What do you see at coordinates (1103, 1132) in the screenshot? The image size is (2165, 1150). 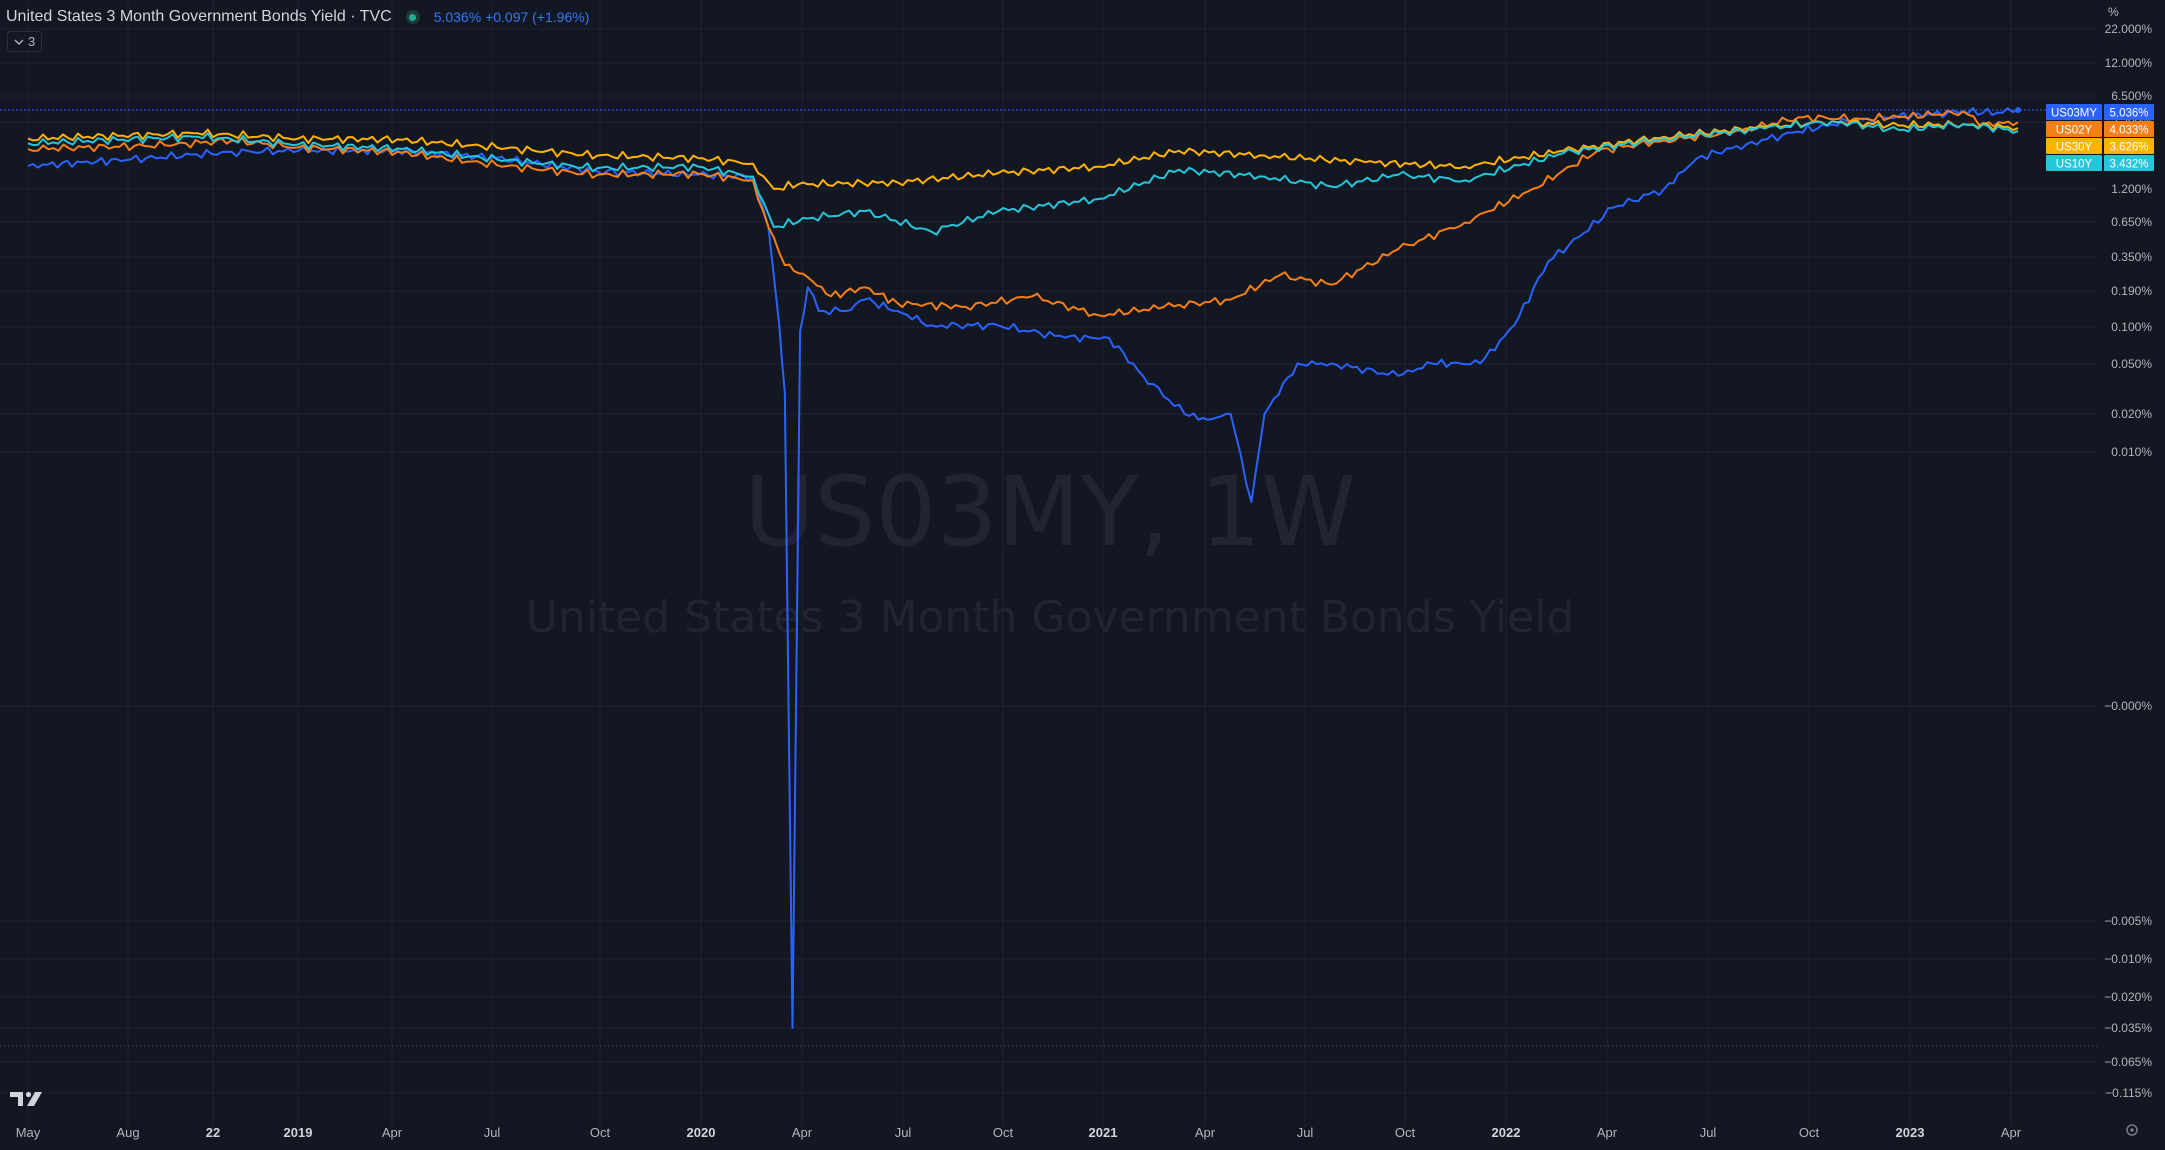 I see `x-tick-label: 2021` at bounding box center [1103, 1132].